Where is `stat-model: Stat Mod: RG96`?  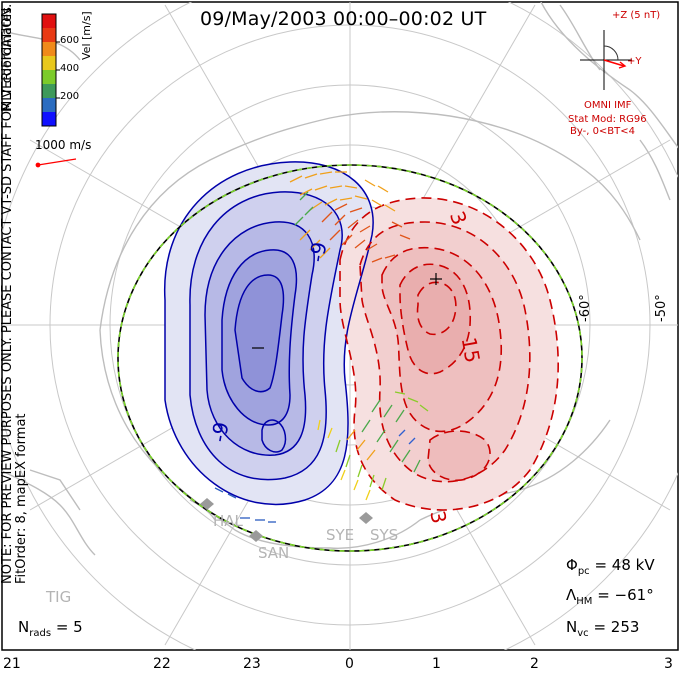 stat-model: Stat Mod: RG96 is located at coordinates (607, 119).